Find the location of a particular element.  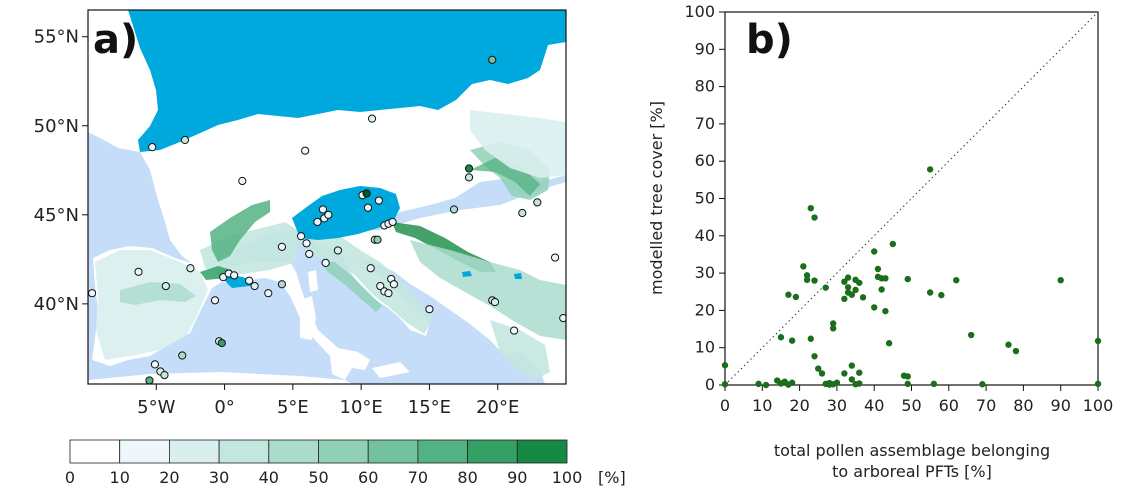

x-tick-label: 40 is located at coordinates (874, 405).